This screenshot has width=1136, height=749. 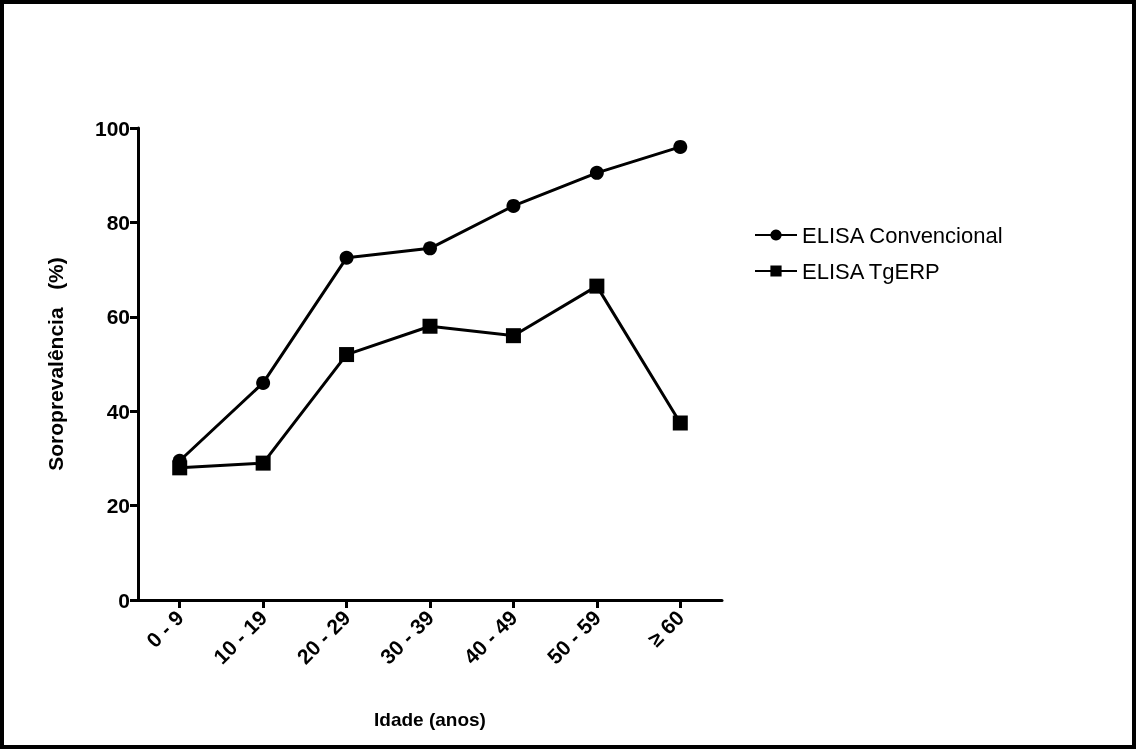 I want to click on x-tick-label: ≥ 60, so click(x=666, y=628).